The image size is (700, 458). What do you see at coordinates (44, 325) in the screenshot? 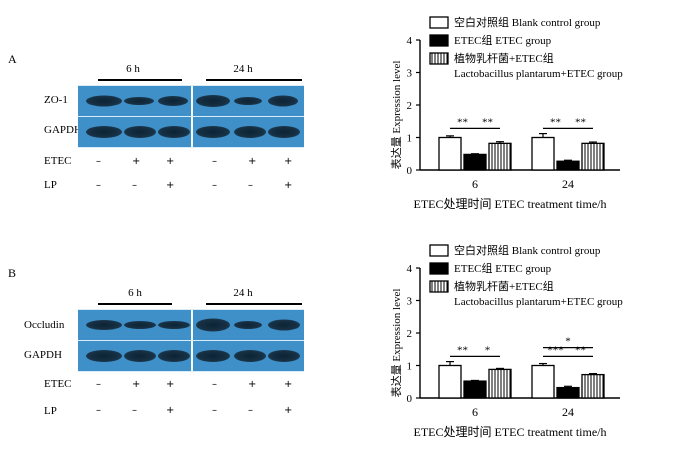
I see `target-protein-label: Occludin` at bounding box center [44, 325].